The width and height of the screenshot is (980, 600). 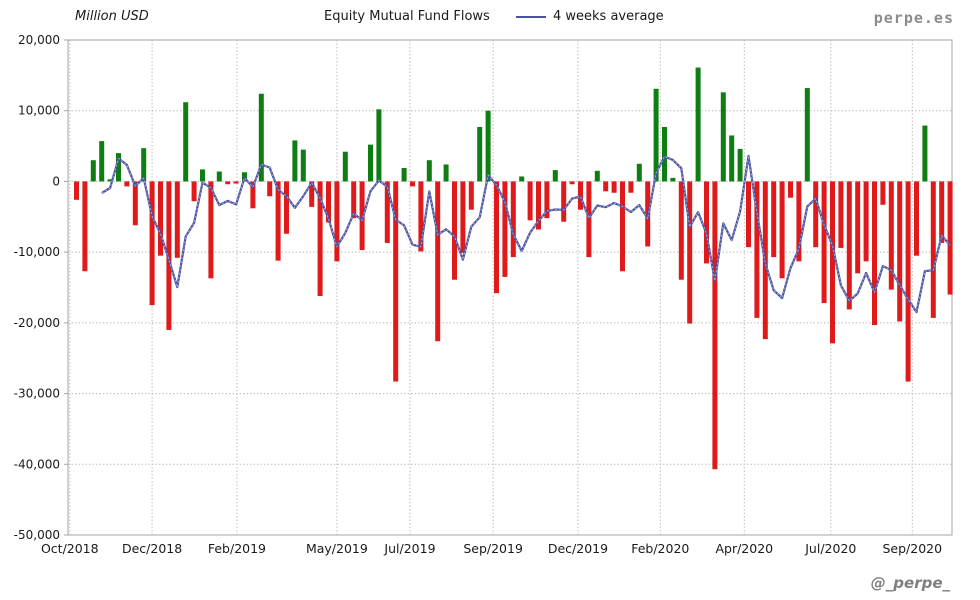 What do you see at coordinates (237, 548) in the screenshot?
I see `x-tick-label: Feb/2019` at bounding box center [237, 548].